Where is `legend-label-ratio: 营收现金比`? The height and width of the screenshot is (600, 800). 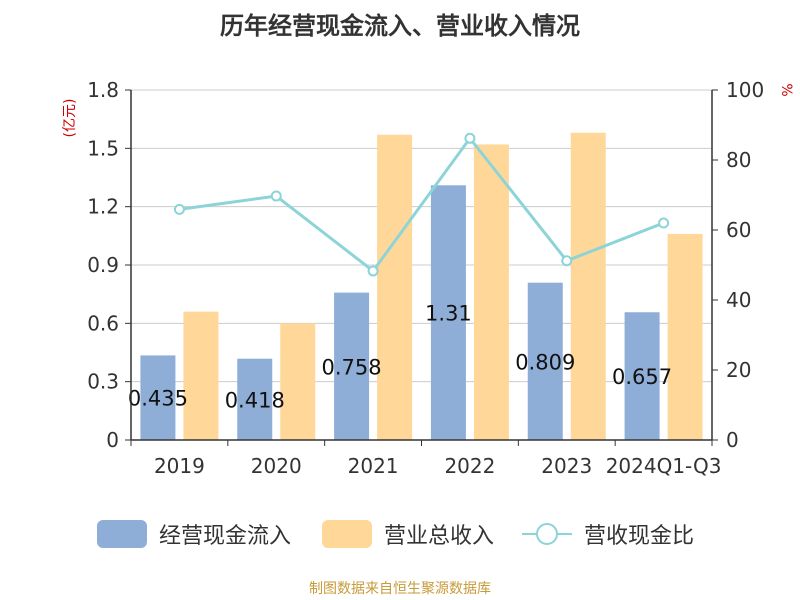
legend-label-ratio: 营收现金比 is located at coordinates (639, 536).